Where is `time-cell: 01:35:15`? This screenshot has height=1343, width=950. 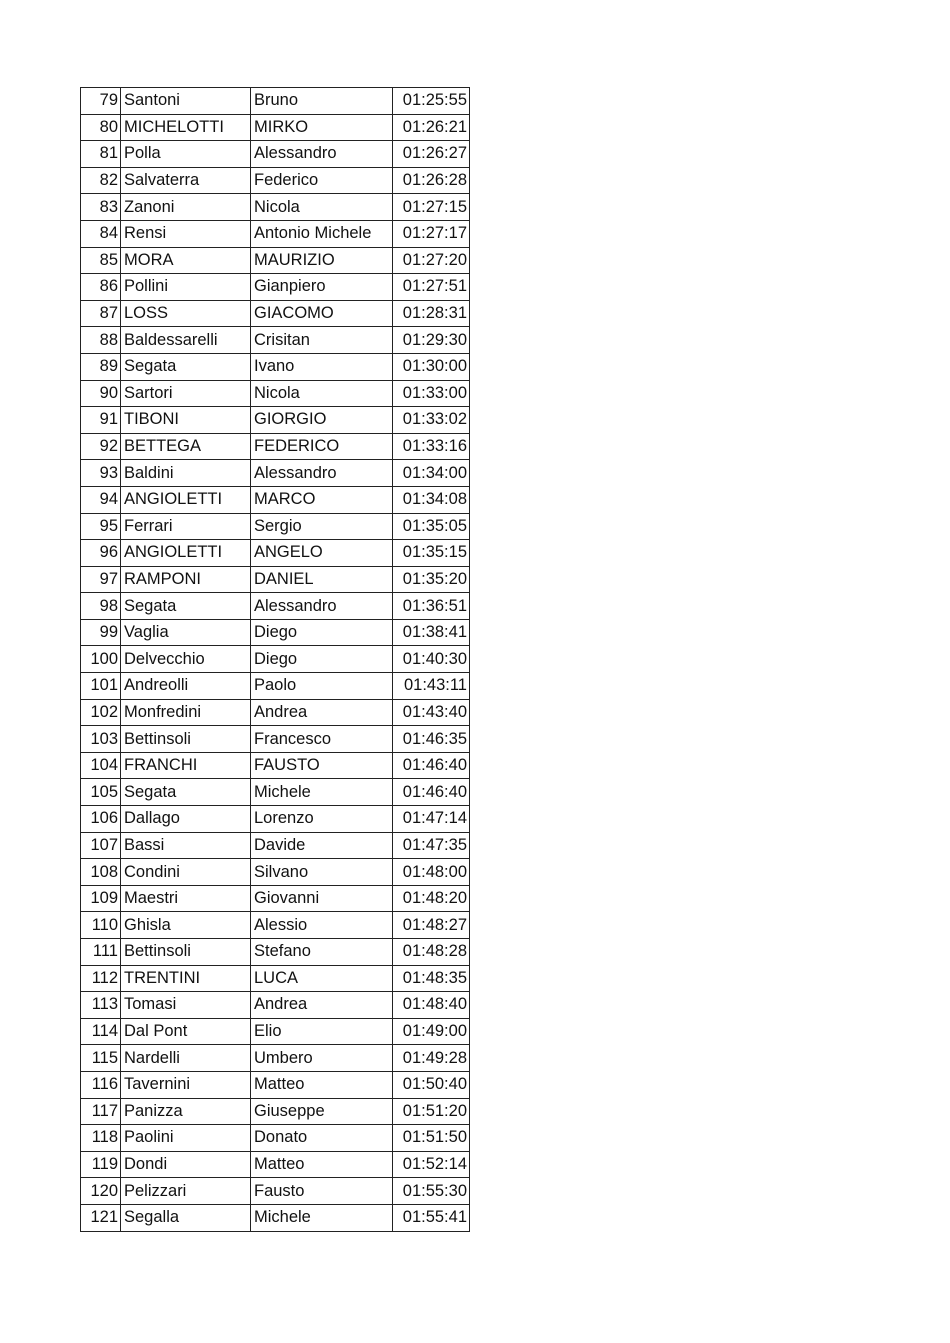 time-cell: 01:35:15 is located at coordinates (431, 553).